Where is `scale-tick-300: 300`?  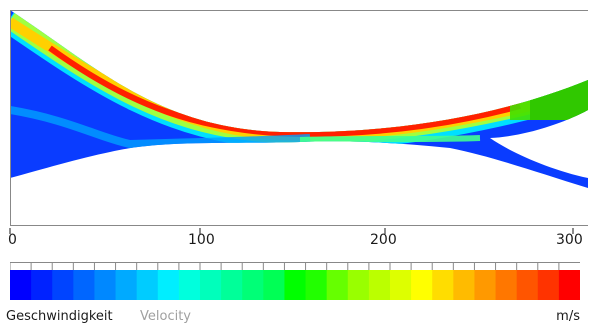
scale-tick-300: 300 is located at coordinates (569, 240).